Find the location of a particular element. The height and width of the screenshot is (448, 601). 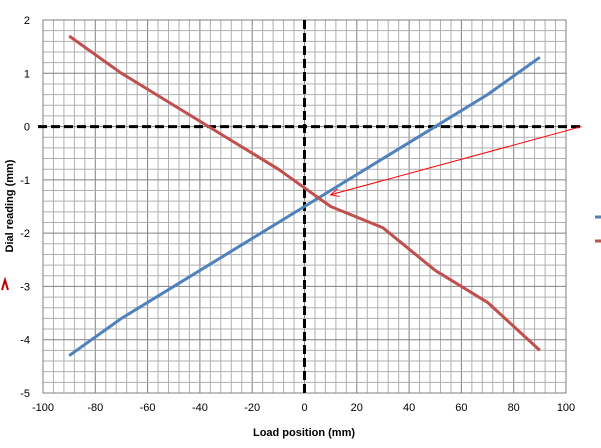

x-tick-label: 80 is located at coordinates (514, 408).